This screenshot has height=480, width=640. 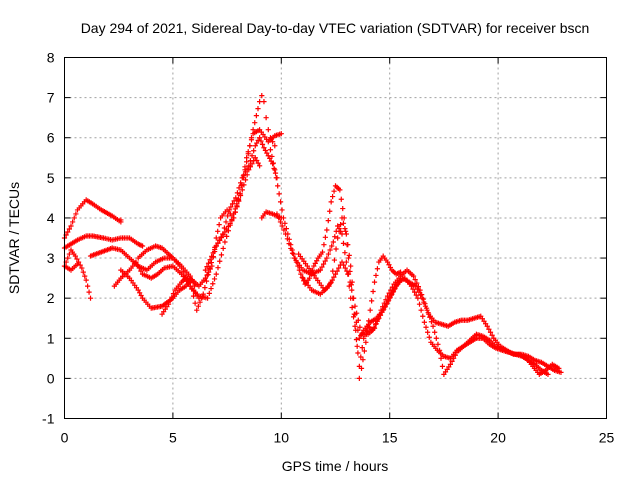 I want to click on y-tick-label: 8, so click(x=51, y=58).